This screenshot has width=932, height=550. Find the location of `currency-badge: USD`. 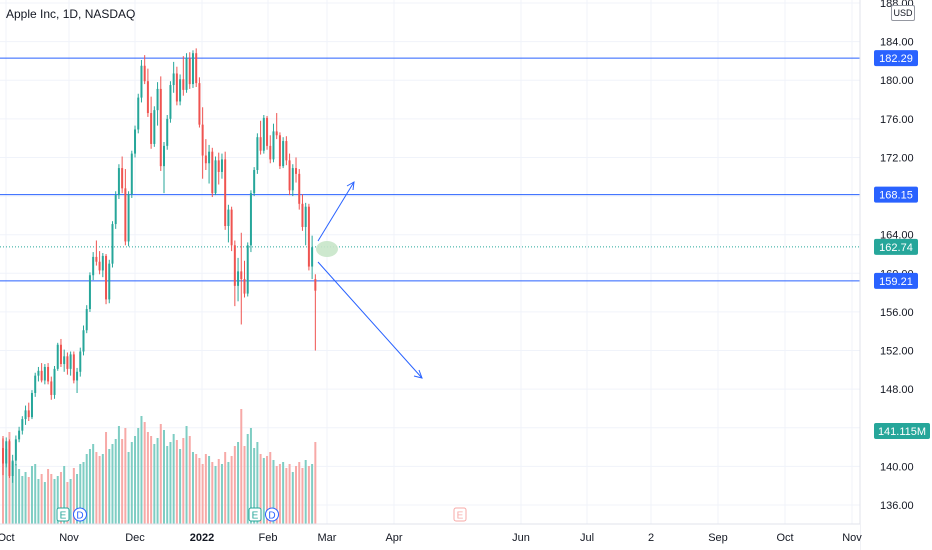

currency-badge: USD is located at coordinates (903, 13).